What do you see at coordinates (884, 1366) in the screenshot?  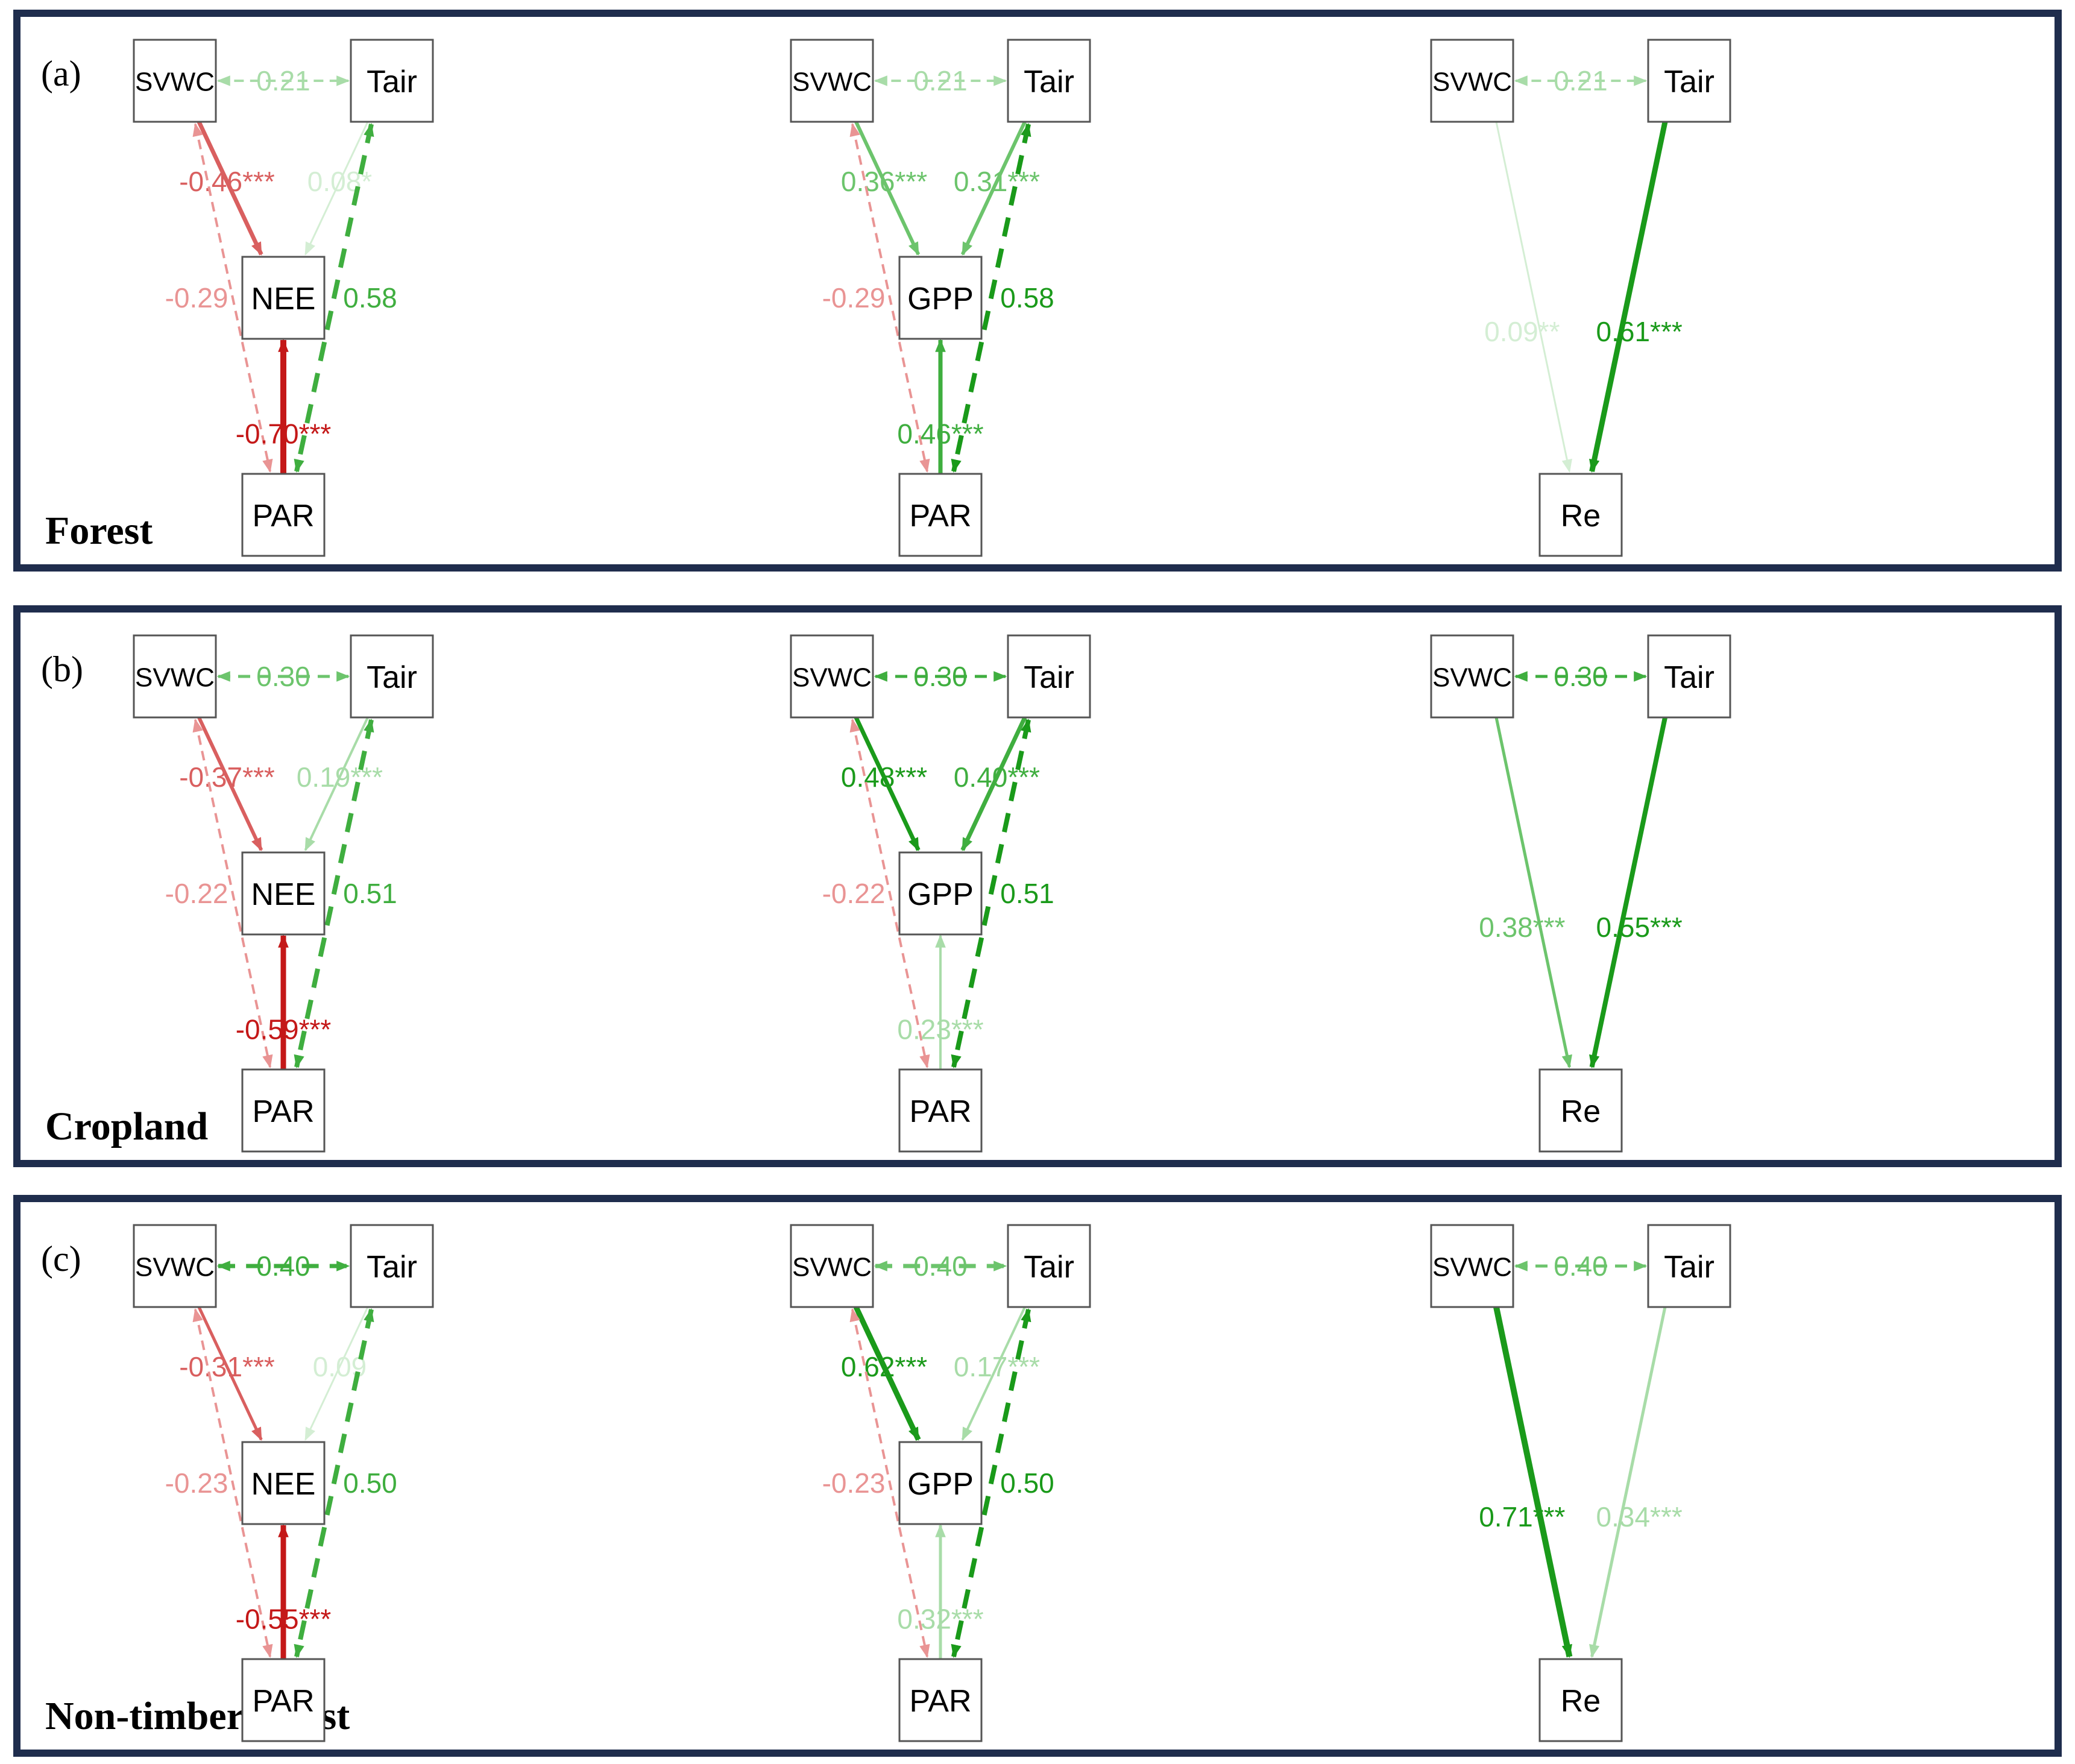 I see `svwc-gpp-label: 0.62***` at bounding box center [884, 1366].